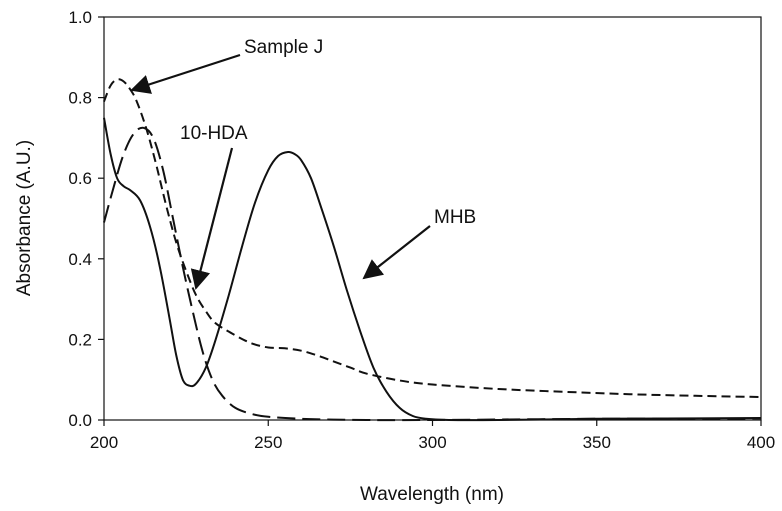 This screenshot has width=782, height=511. I want to click on annotation-arrow-sample-j, so click(185, 73).